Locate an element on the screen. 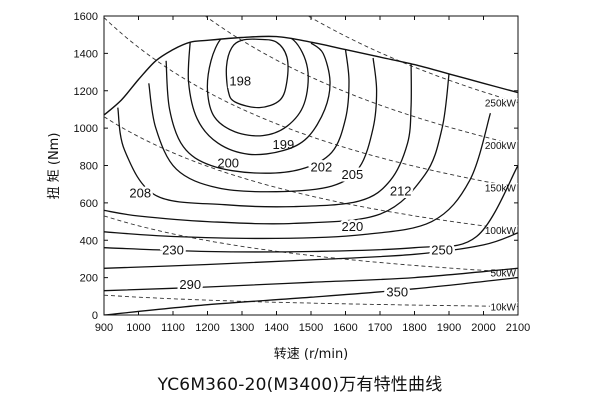 The height and width of the screenshot is (406, 600). x-tick-label: 1700 is located at coordinates (380, 328).